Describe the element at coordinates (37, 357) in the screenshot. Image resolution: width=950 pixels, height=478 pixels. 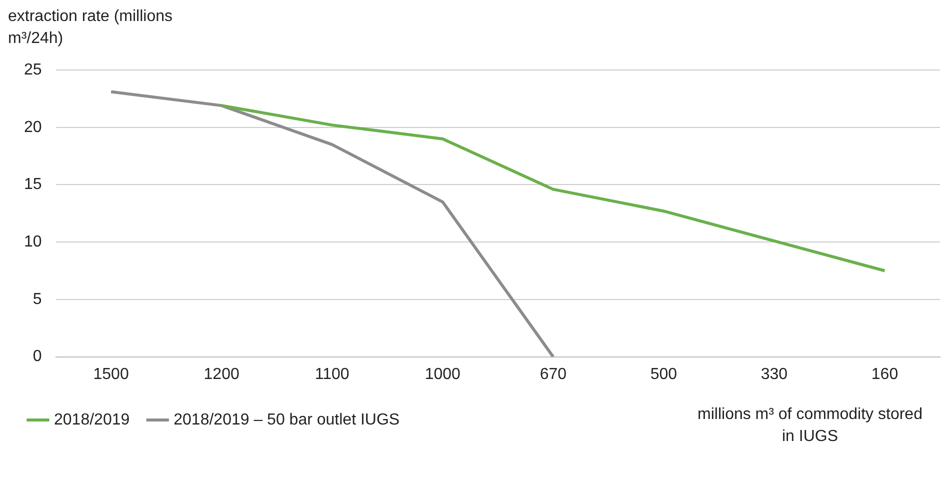
I see `y-tick-label: 0` at that location.